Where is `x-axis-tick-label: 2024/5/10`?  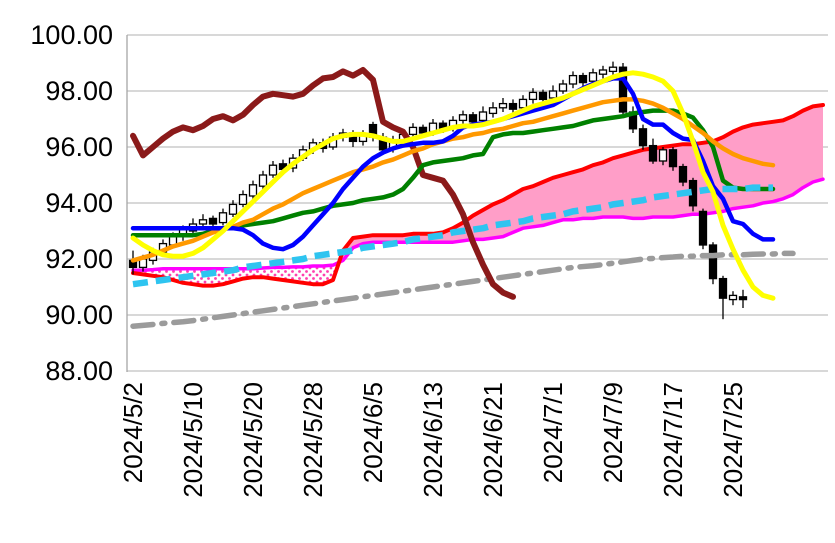
x-axis-tick-label: 2024/5/10 is located at coordinates (193, 440).